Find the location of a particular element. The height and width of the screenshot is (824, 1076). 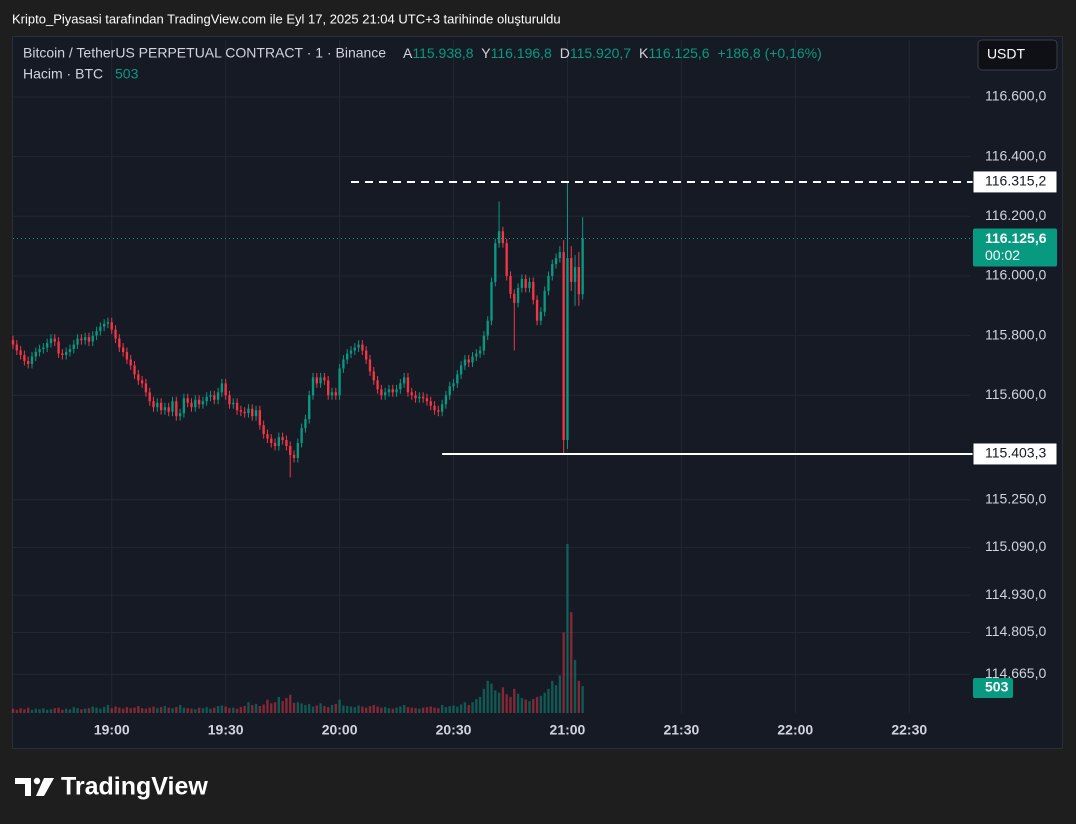

y-tick-label: 116.400,0 is located at coordinates (1015, 155).